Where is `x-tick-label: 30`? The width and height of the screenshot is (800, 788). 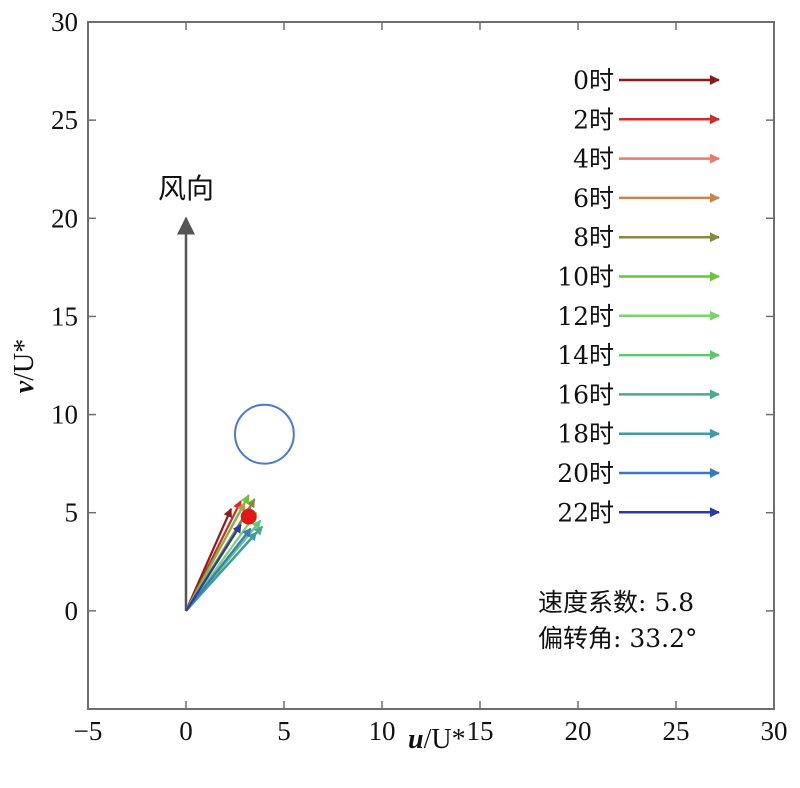 x-tick-label: 30 is located at coordinates (774, 731).